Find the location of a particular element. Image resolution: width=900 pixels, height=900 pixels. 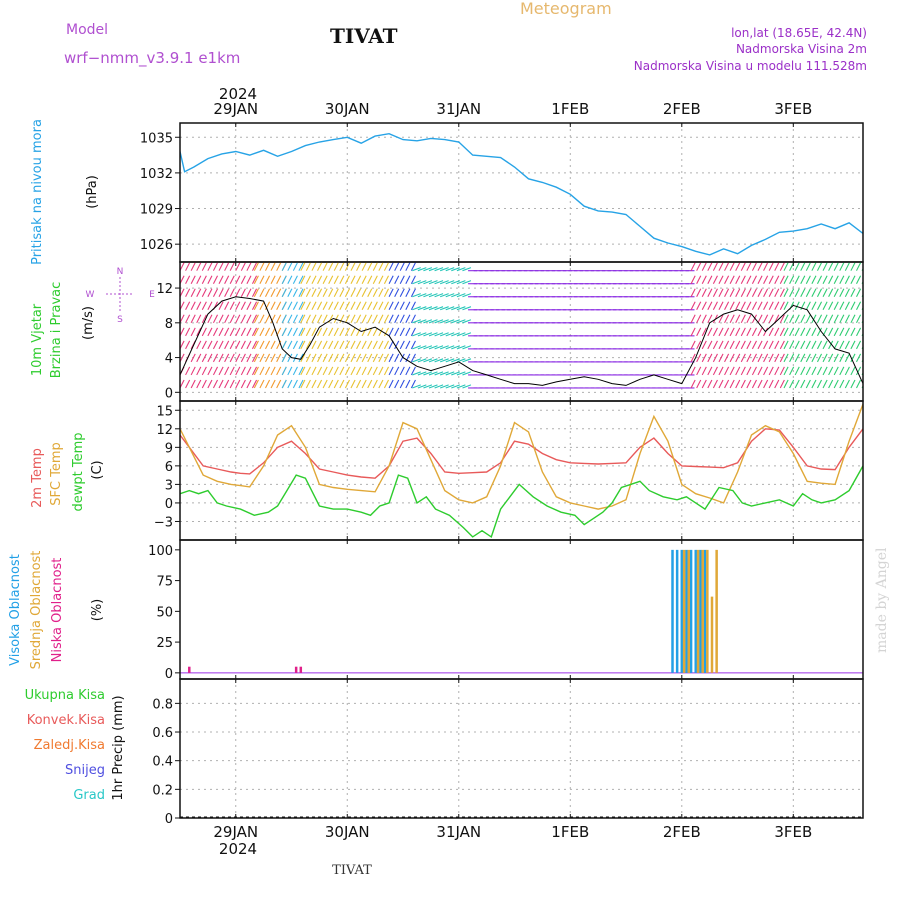

temp-label-sfc: SFC Temp is located at coordinates (56, 474).